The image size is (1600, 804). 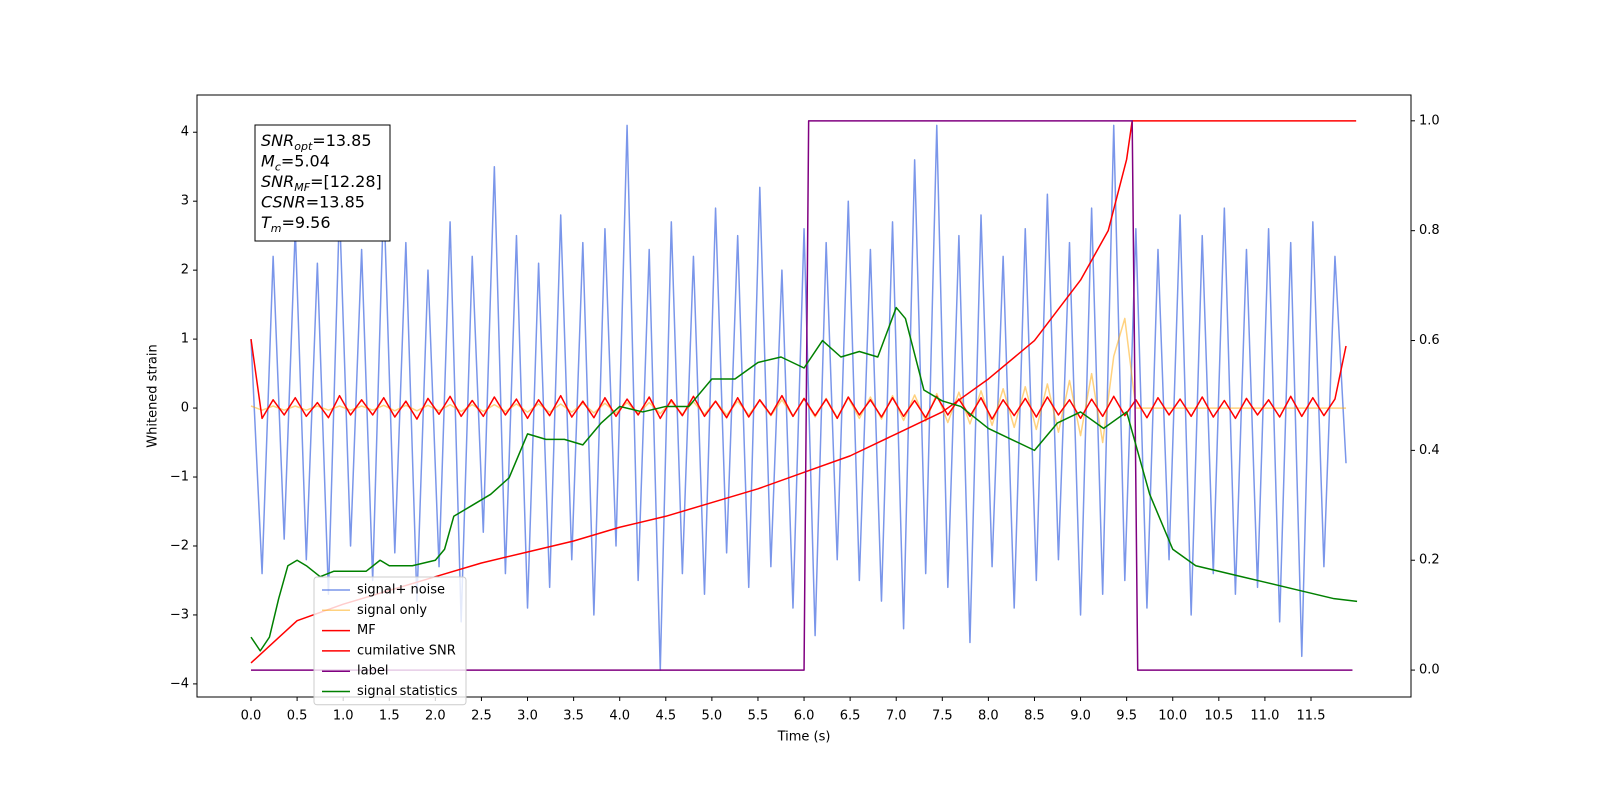 What do you see at coordinates (306, 222) in the screenshot?
I see `annotation-value: =9.56` at bounding box center [306, 222].